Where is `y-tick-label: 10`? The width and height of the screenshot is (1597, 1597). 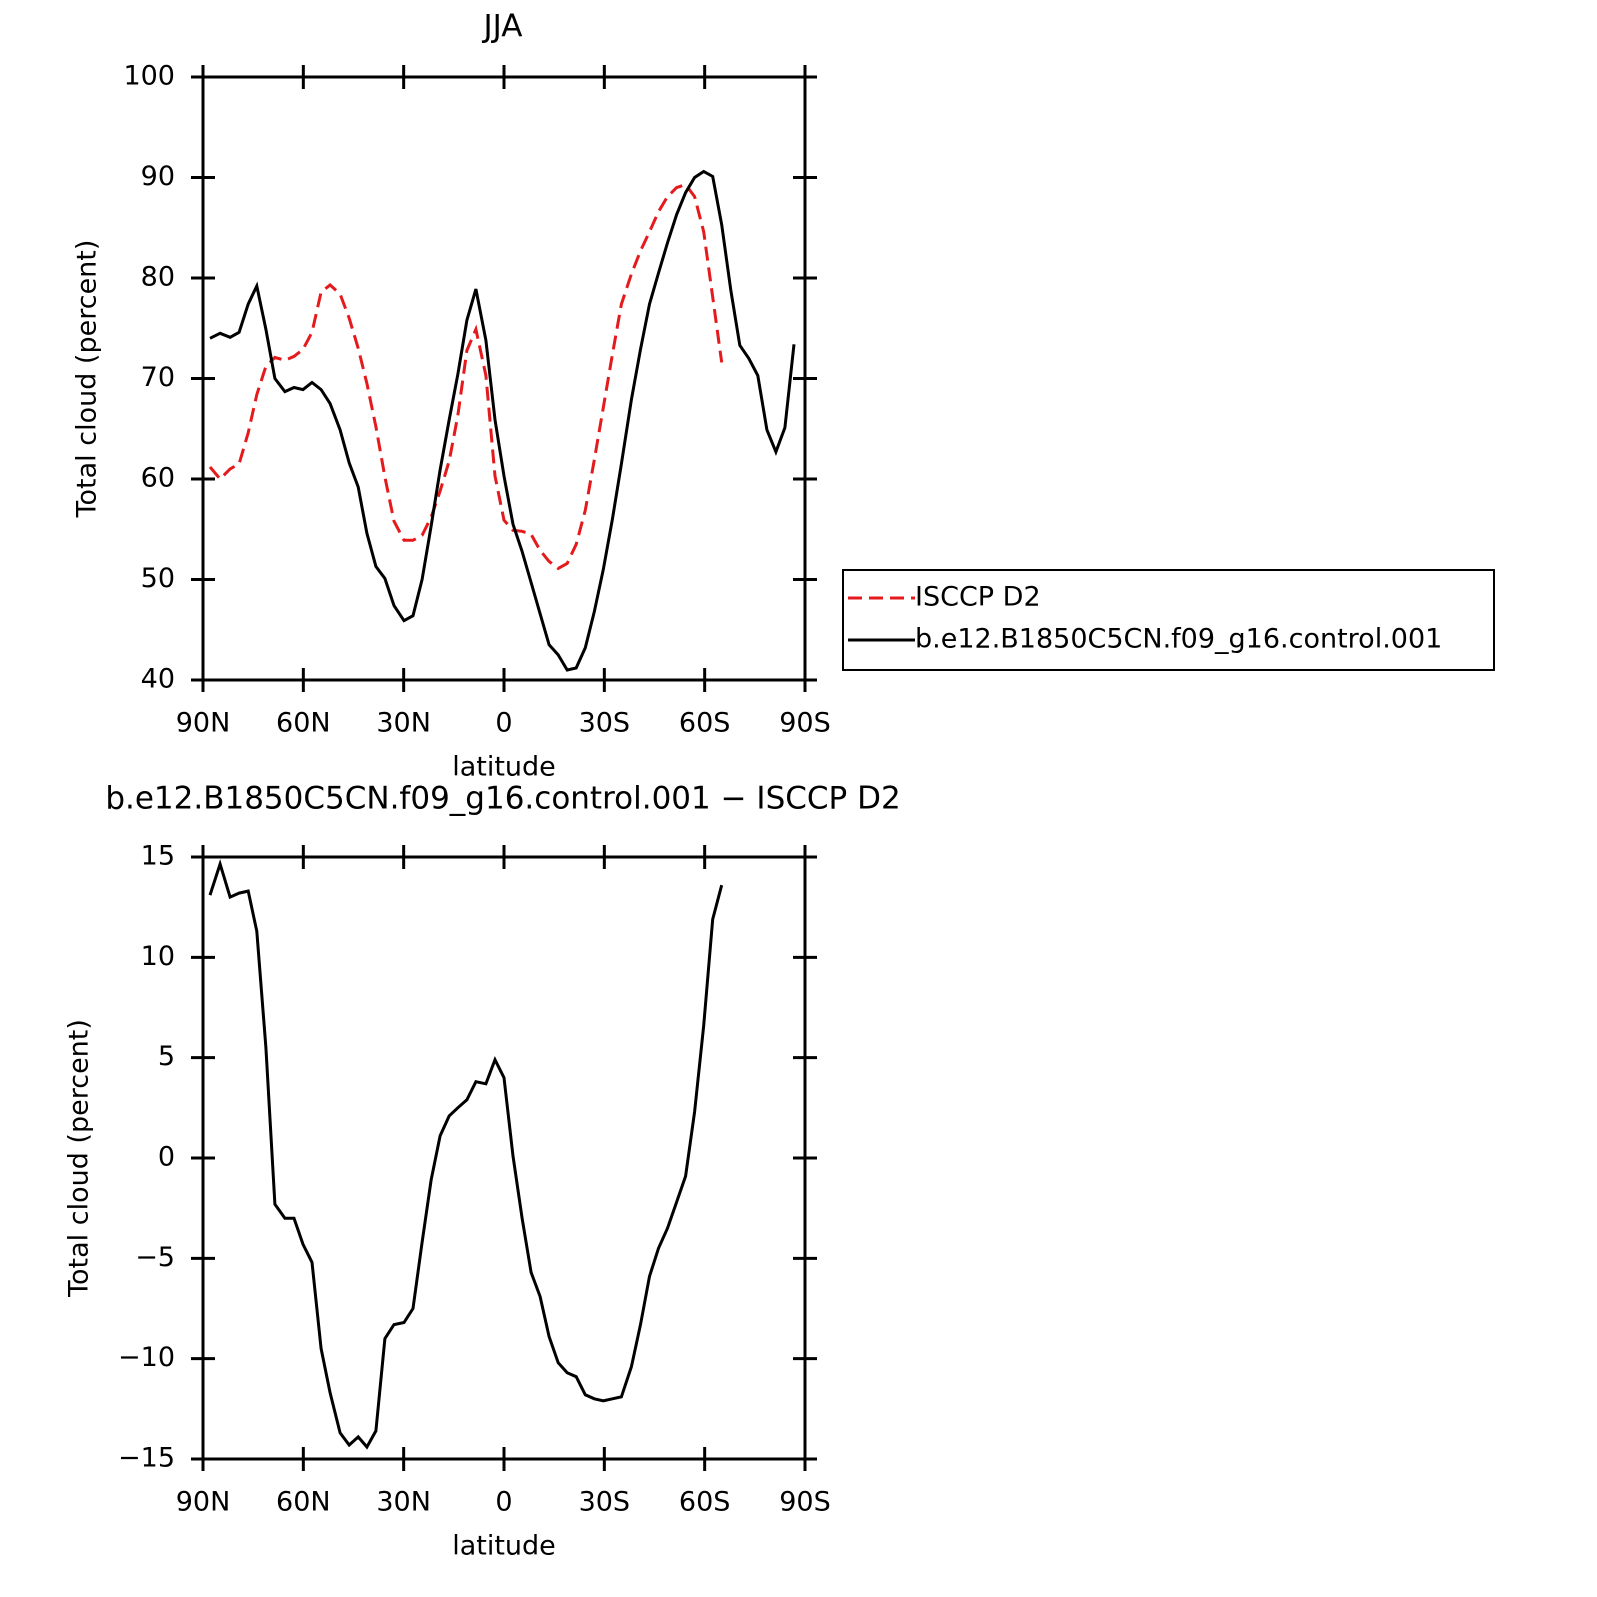 y-tick-label: 10 is located at coordinates (158, 956).